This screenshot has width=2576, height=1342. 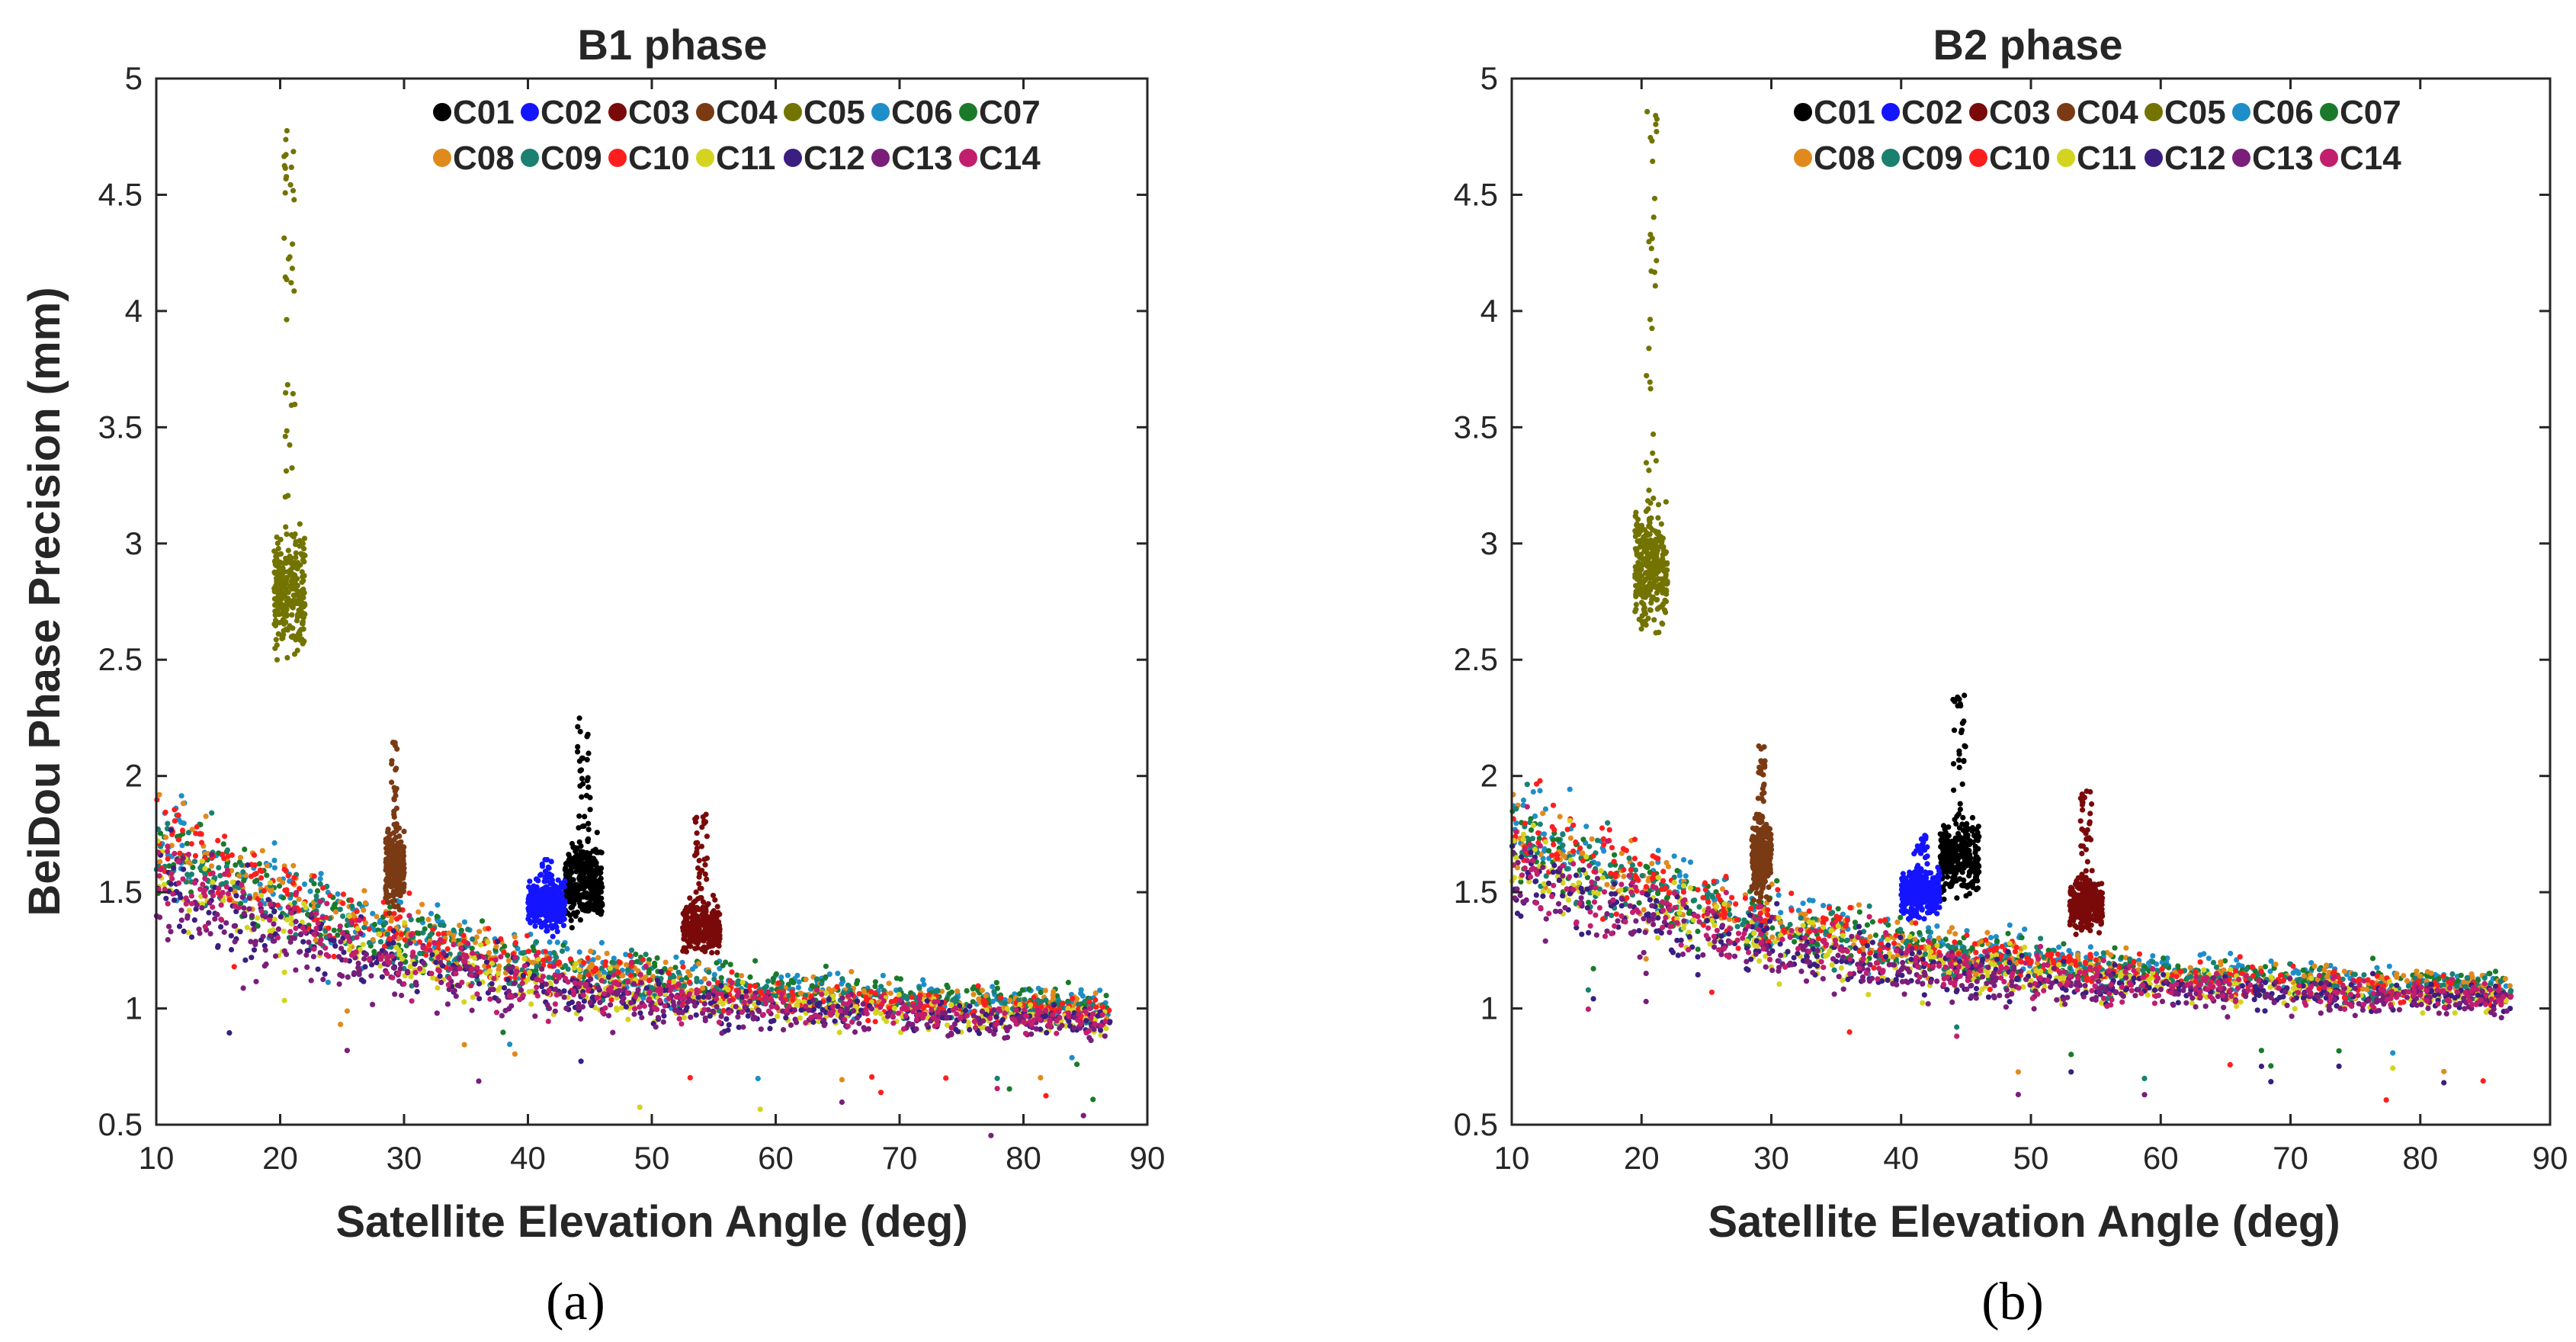 I want to click on series-c10, so click(x=633, y=948).